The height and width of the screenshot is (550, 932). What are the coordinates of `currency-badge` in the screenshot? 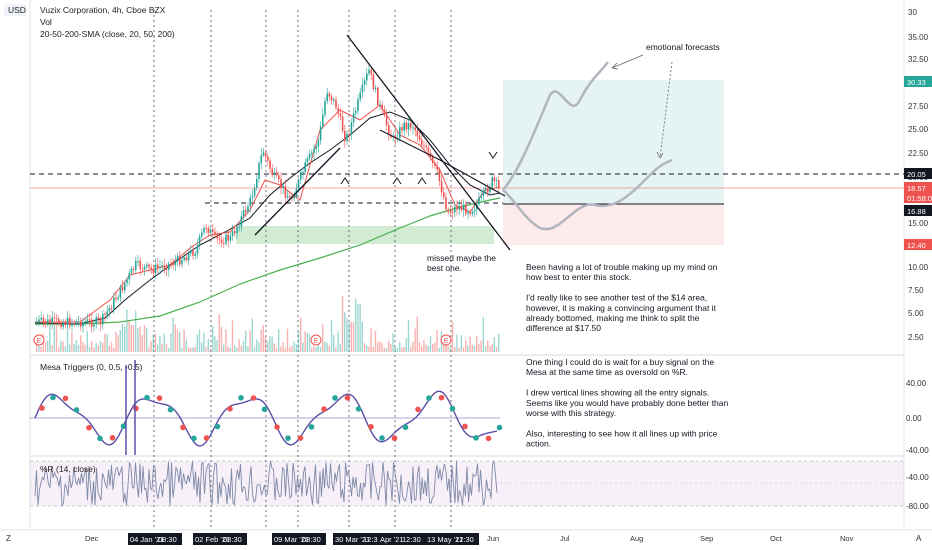 It's located at (15, 10).